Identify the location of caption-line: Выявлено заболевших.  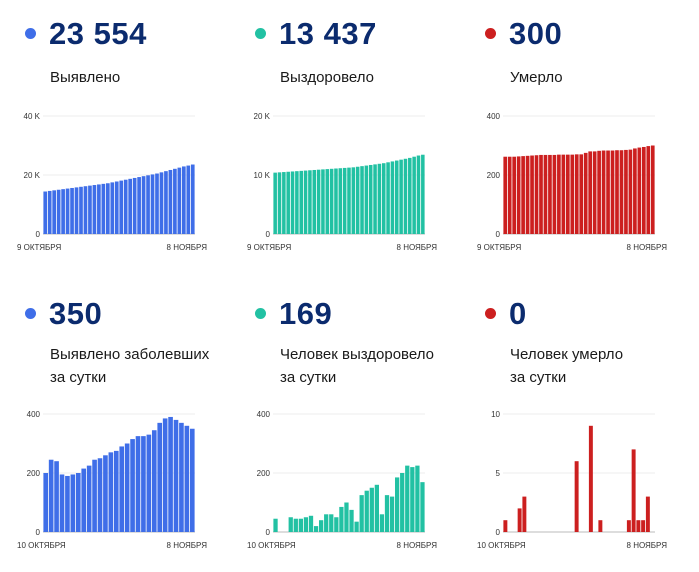
(130, 354).